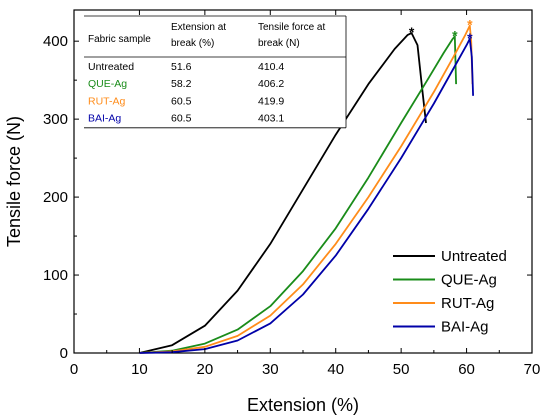  What do you see at coordinates (181, 67) in the screenshot?
I see `table-cell-extension: 51.6` at bounding box center [181, 67].